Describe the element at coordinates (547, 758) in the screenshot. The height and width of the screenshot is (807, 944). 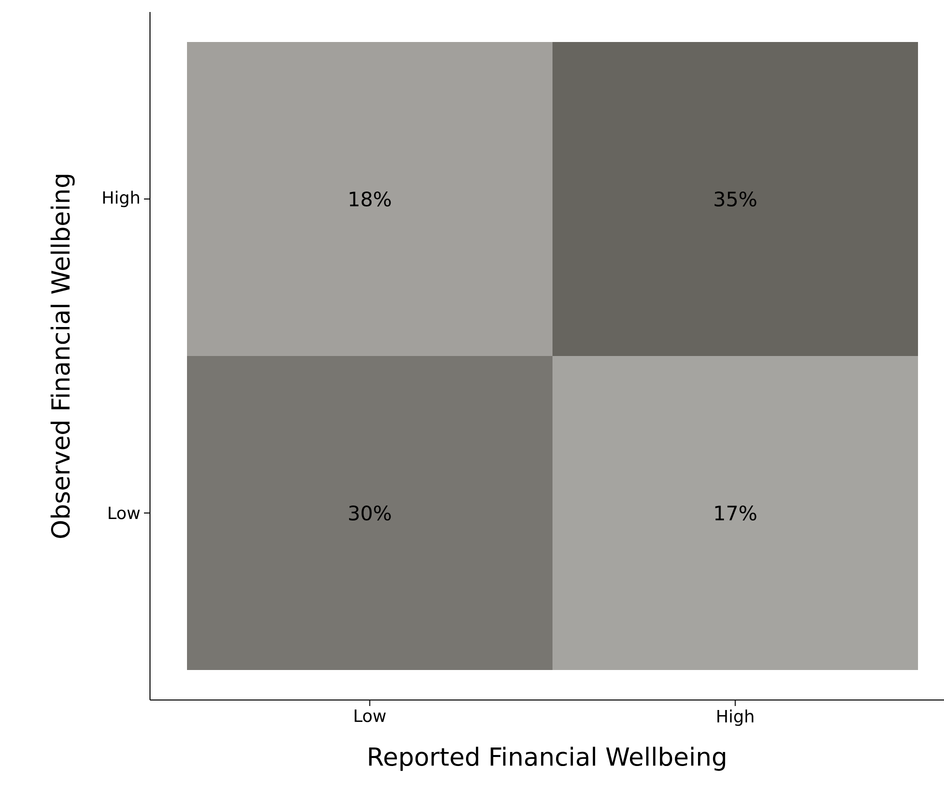
I see `x-axis-title: Reported Financial Wellbeing` at that location.